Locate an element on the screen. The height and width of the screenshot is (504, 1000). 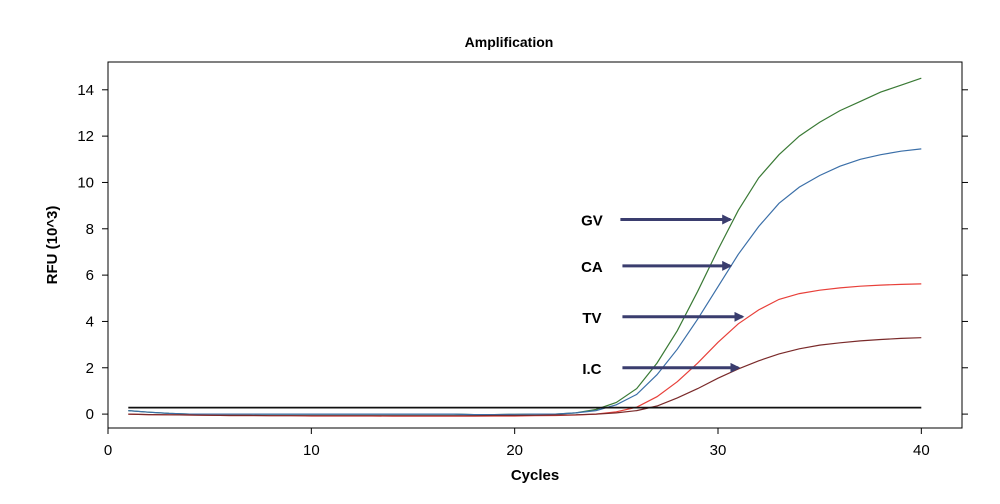
x-tick-label: 0 is located at coordinates (108, 450).